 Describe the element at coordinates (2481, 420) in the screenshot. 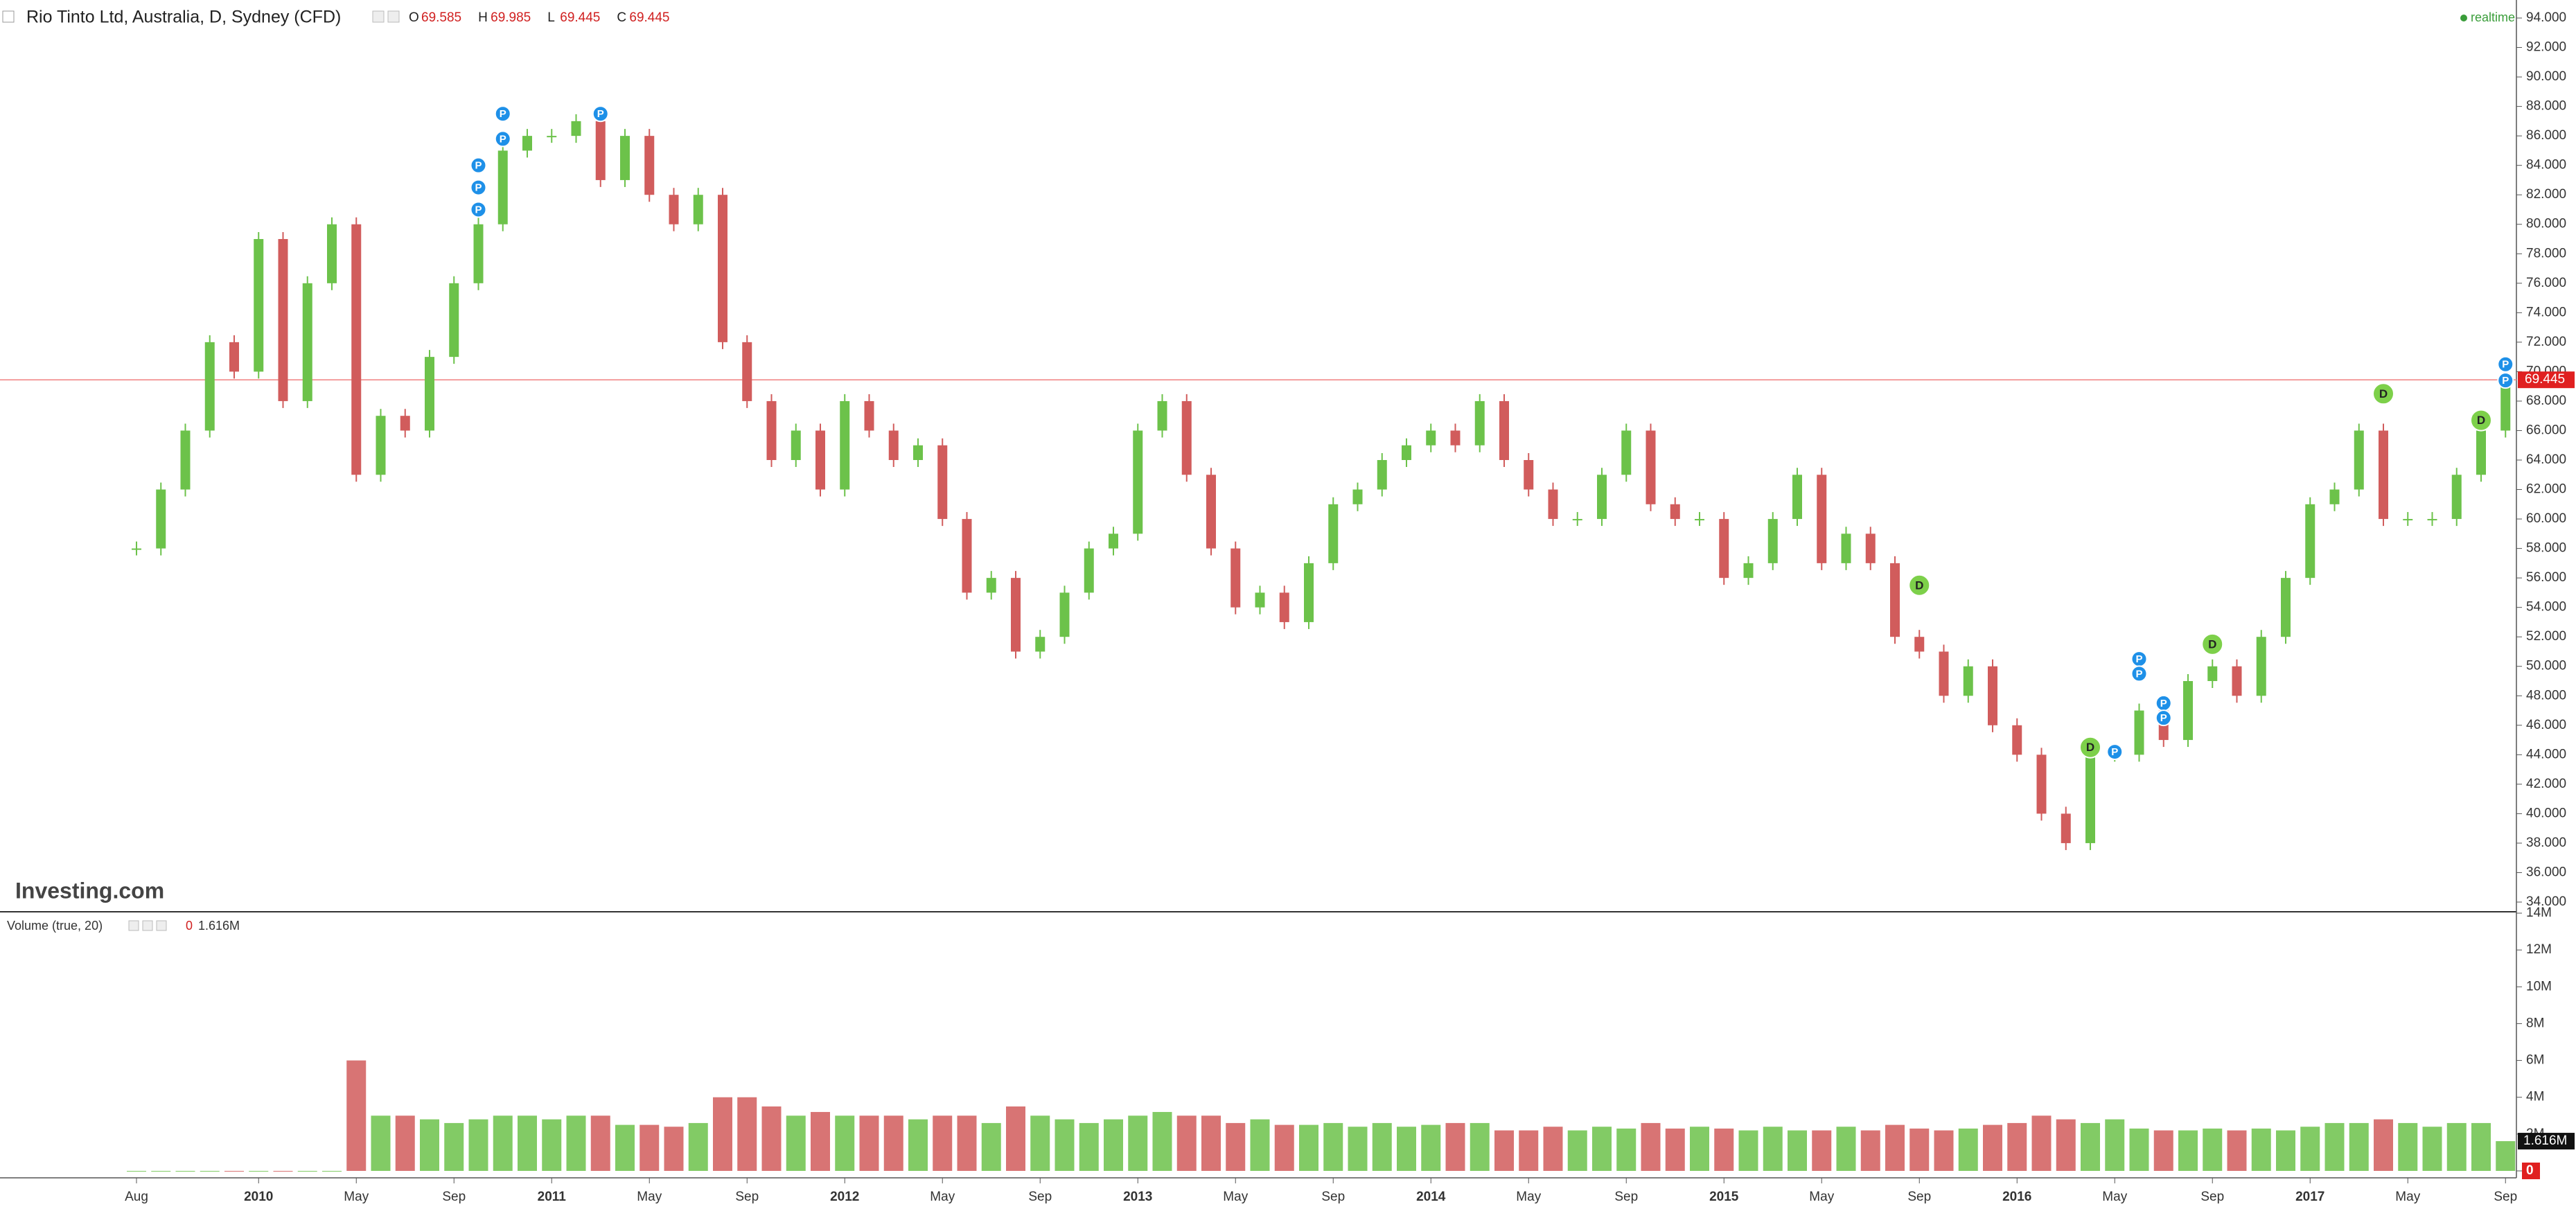

I see `event-marker-label: D` at that location.